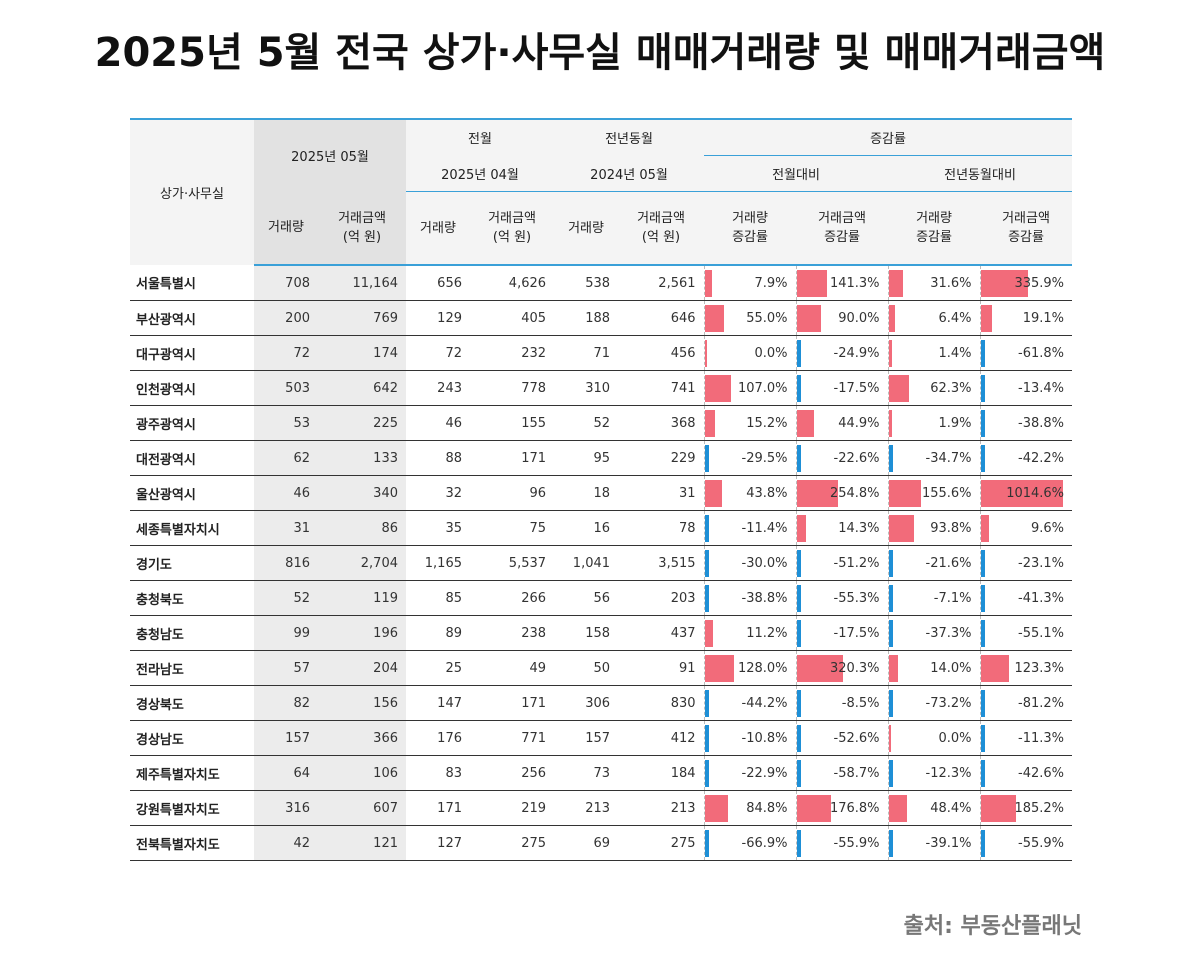 This screenshot has height=968, width=1200. I want to click on region-cell: 제주특별자치도, so click(192, 773).